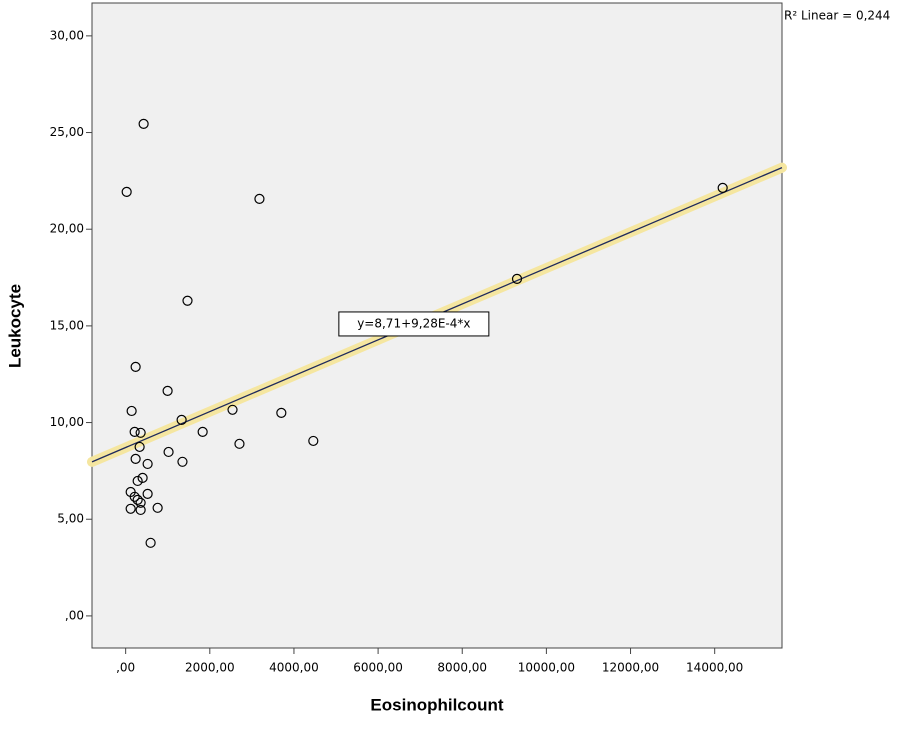  What do you see at coordinates (546, 668) in the screenshot?
I see `x-tick-label: 10000,00` at bounding box center [546, 668].